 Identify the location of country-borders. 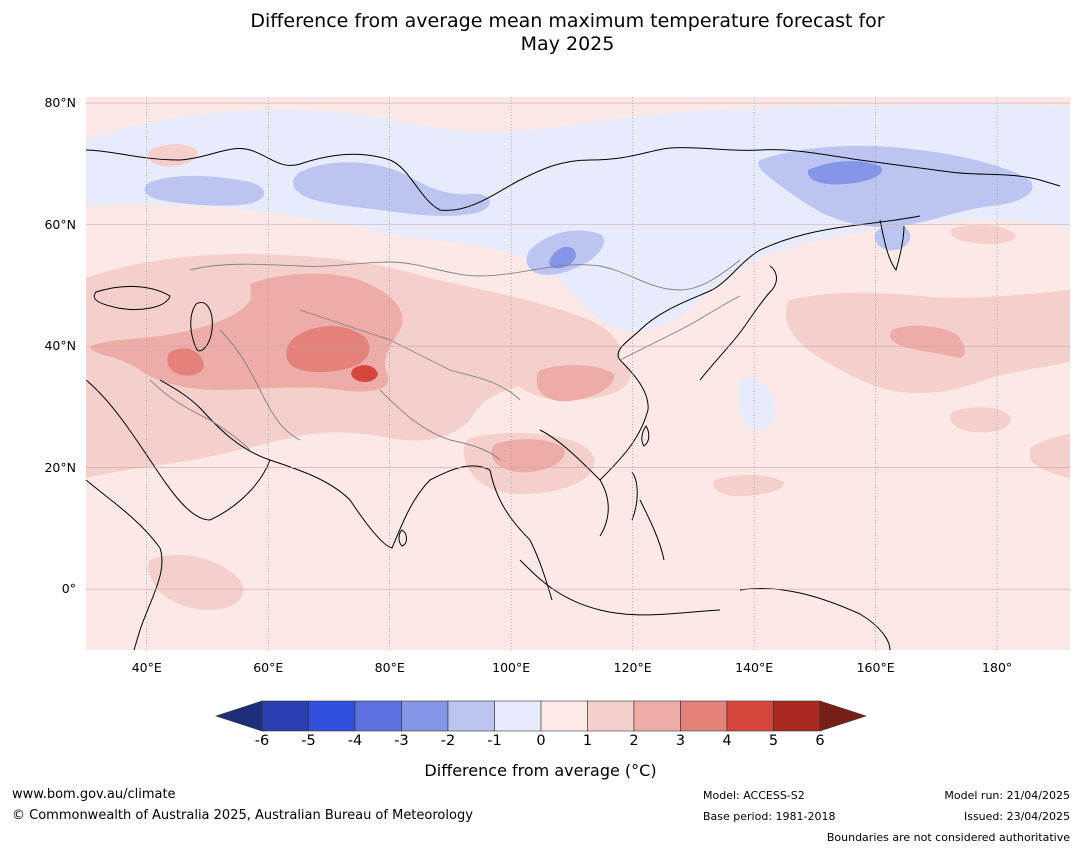
(445, 360).